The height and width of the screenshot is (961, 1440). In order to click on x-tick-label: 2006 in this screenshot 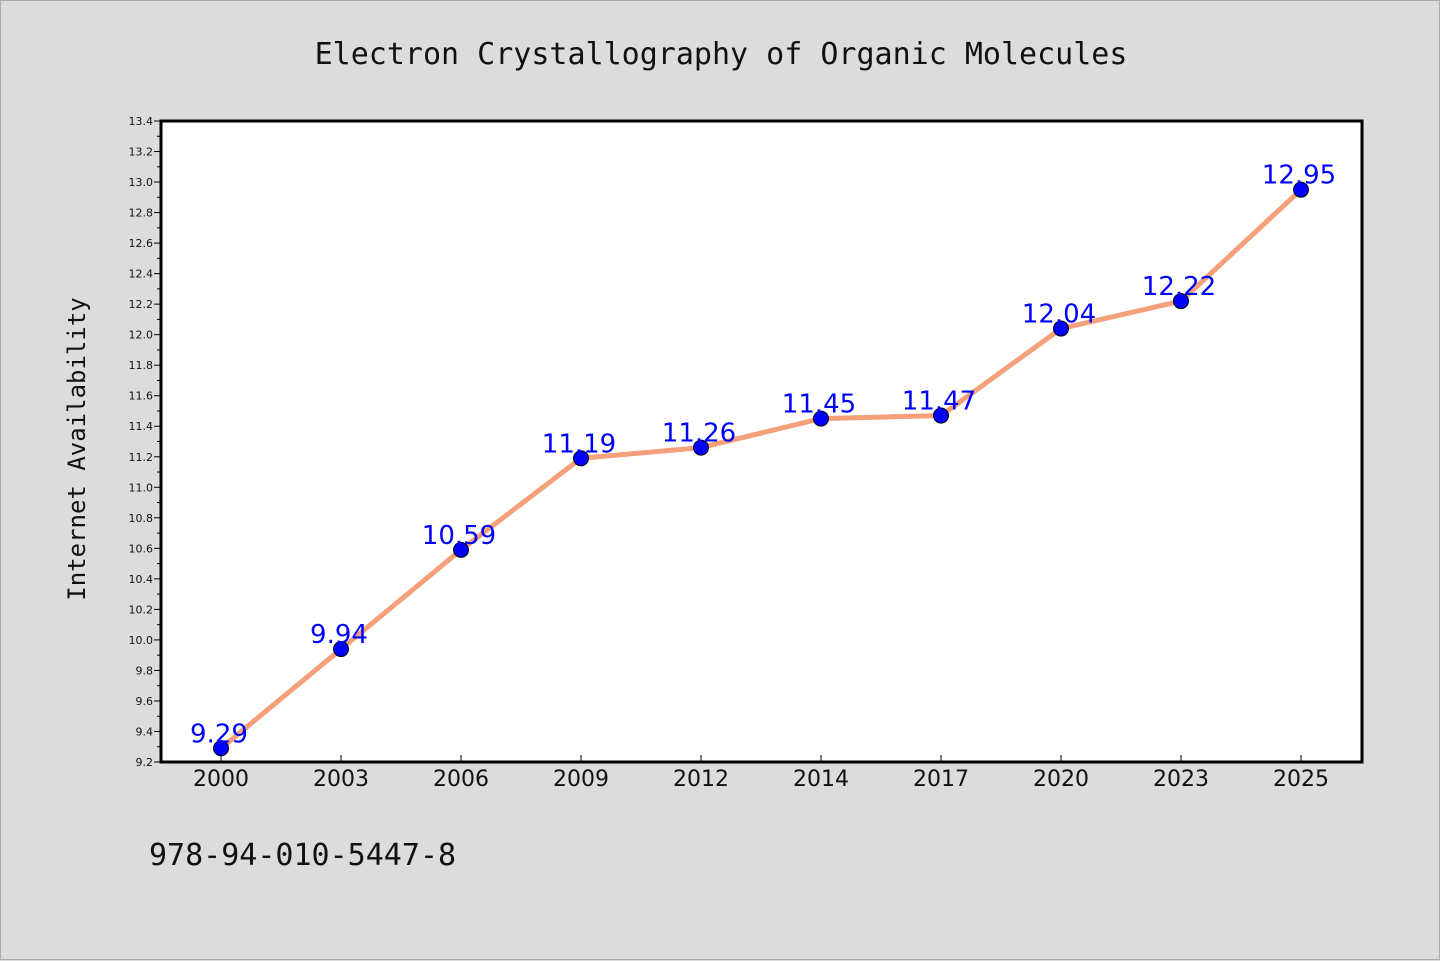, I will do `click(461, 779)`.